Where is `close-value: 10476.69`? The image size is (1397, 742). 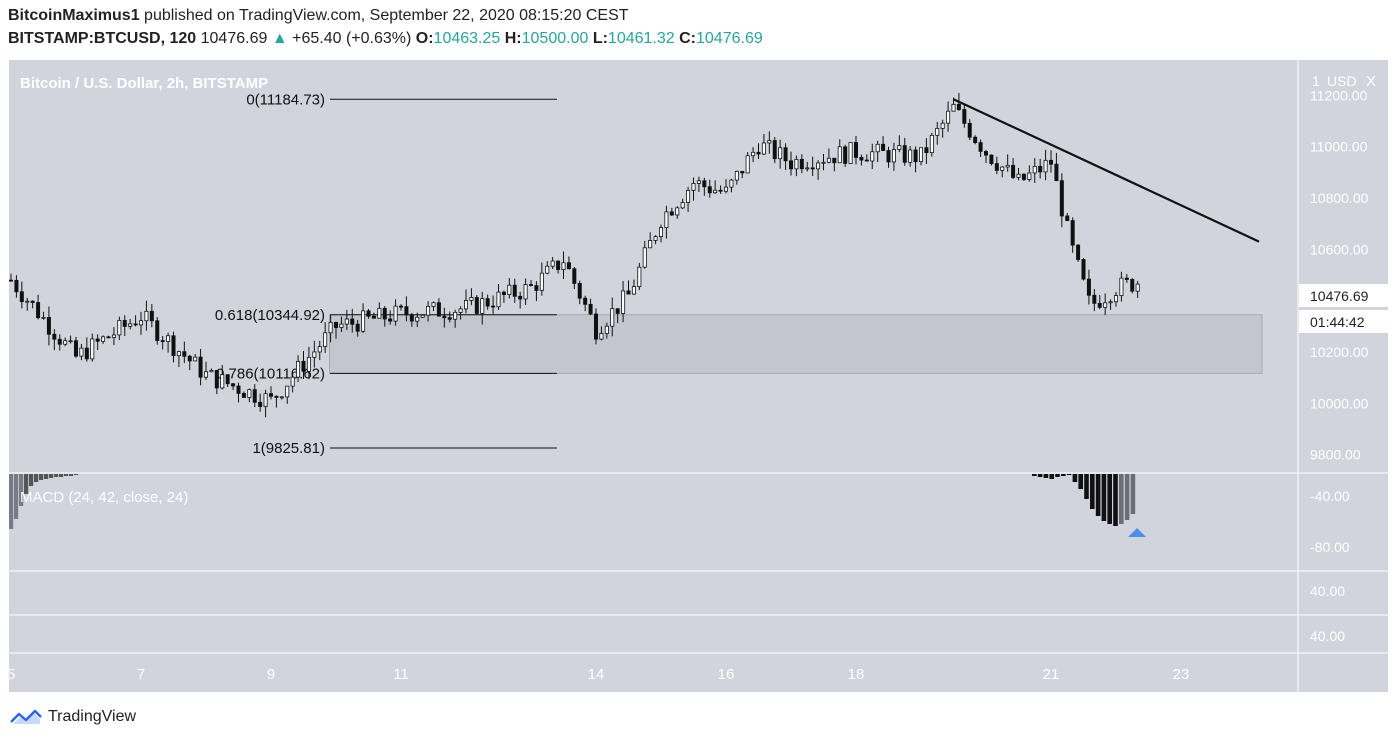 close-value: 10476.69 is located at coordinates (729, 38).